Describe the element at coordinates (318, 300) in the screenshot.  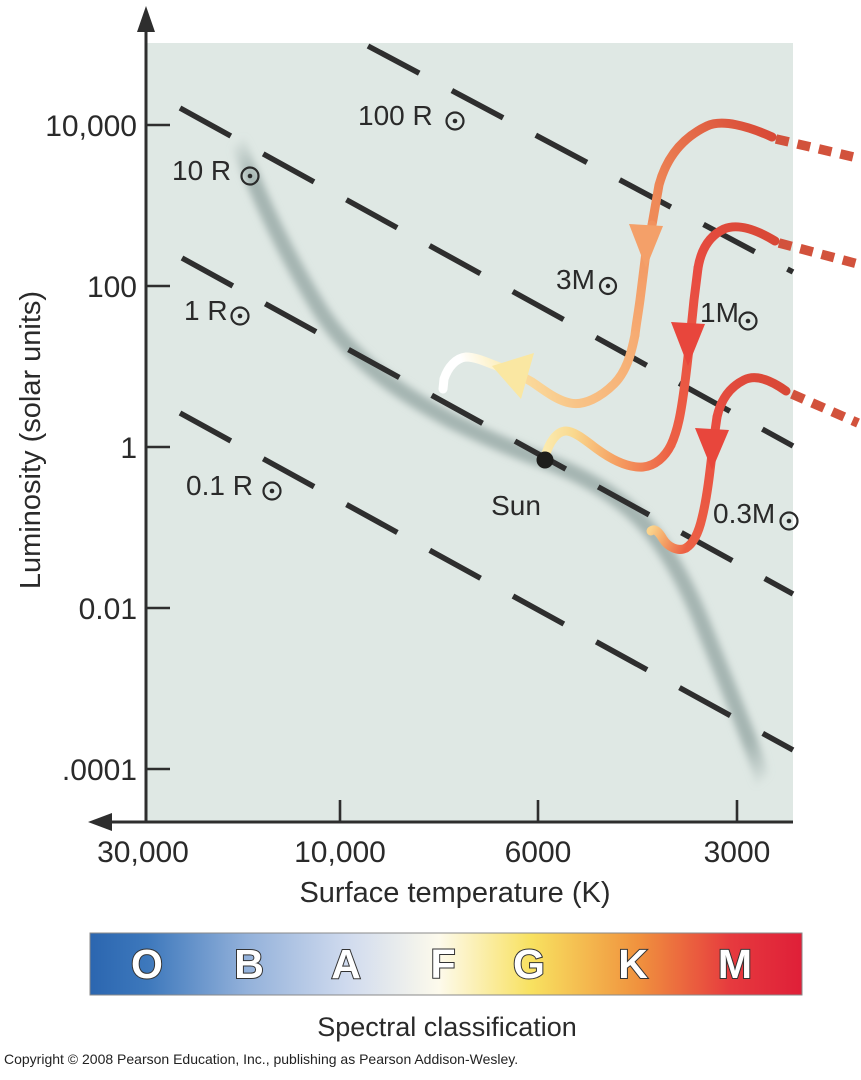
I see `radius-labels: 100 R 10 R 1 R 0.1 R` at that location.